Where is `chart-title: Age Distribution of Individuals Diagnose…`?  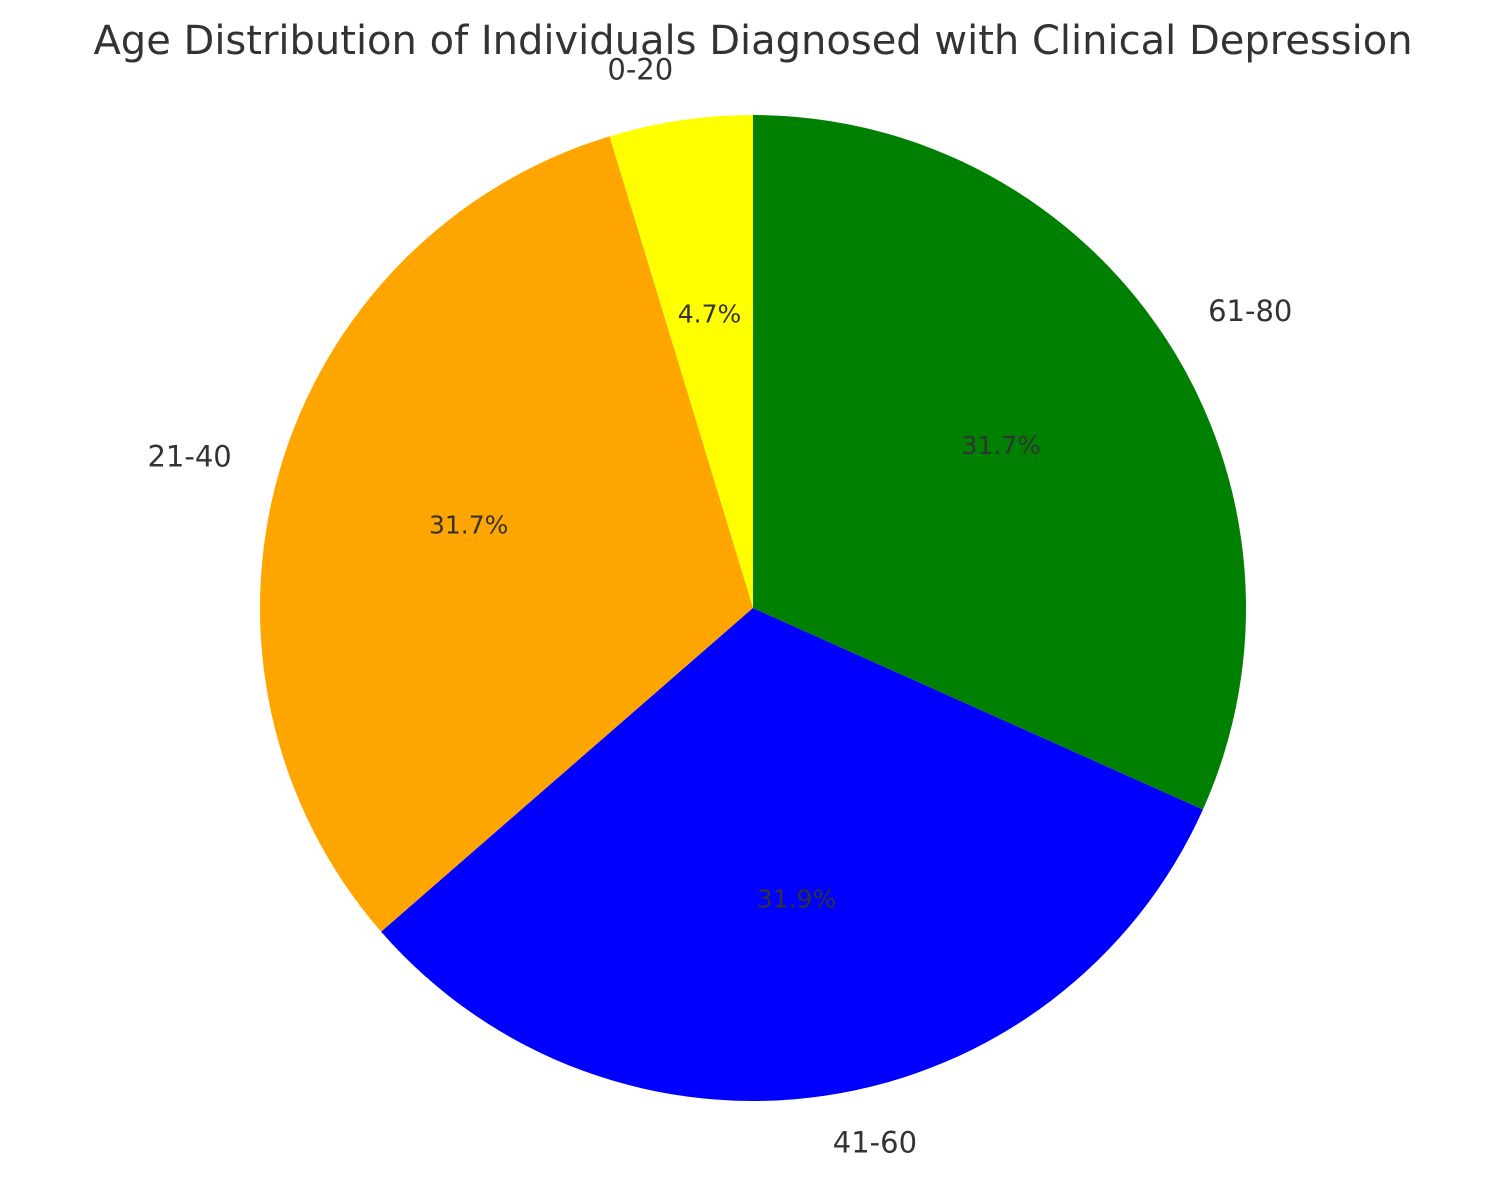
chart-title: Age Distribution of Individuals Diagnose… is located at coordinates (752, 41).